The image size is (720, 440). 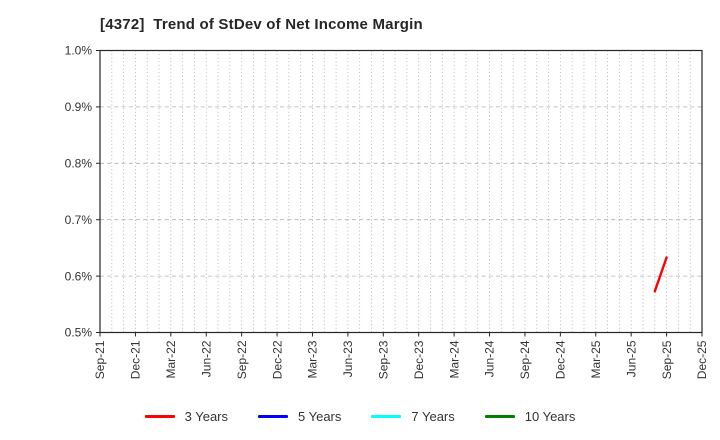 I want to click on x-tick-label: Mar-24, so click(x=454, y=359).